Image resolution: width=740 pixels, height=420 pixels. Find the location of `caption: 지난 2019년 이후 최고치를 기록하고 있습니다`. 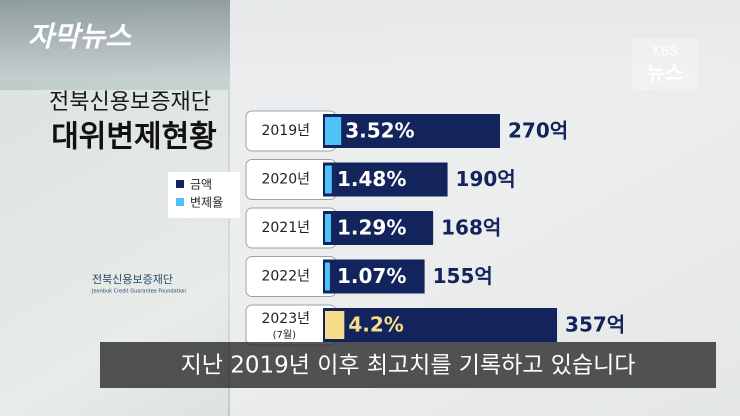

caption: 지난 2019년 이후 최고치를 기록하고 있습니다 is located at coordinates (408, 366).